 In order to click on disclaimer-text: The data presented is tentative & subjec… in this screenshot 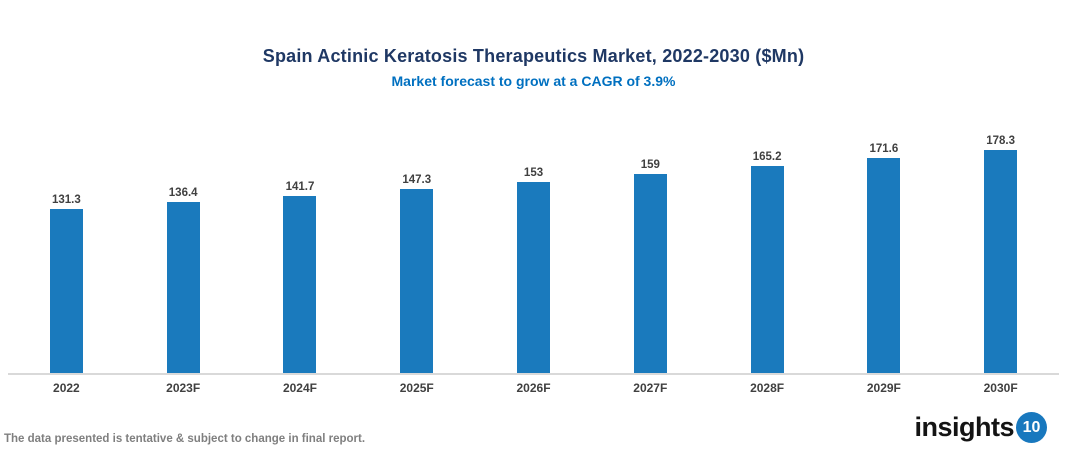, I will do `click(185, 439)`.